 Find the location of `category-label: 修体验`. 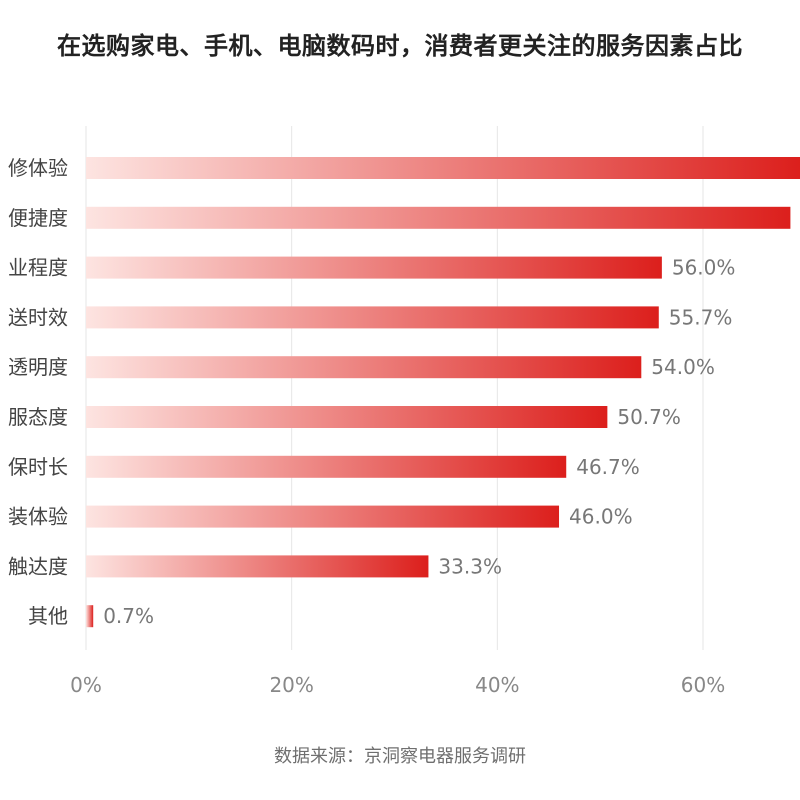

category-label: 修体验 is located at coordinates (38, 168).